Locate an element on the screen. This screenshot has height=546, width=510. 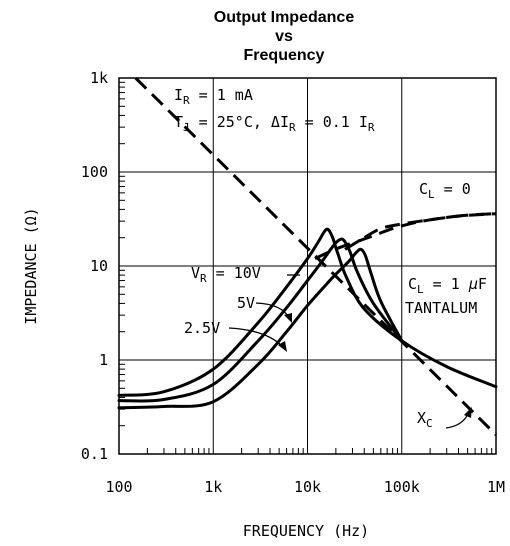
label-xc: XC is located at coordinates (425, 419).